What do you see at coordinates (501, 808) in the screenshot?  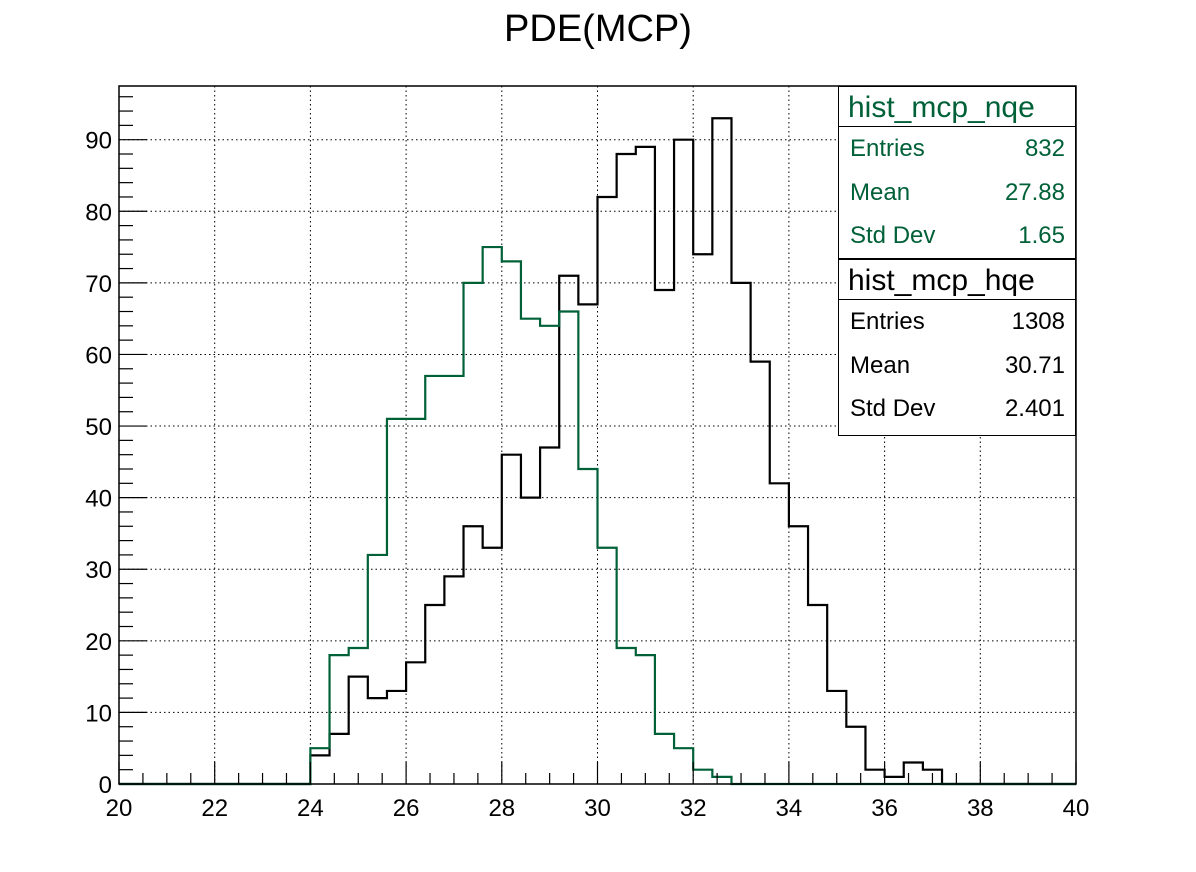 I see `x-tick-label: 28` at bounding box center [501, 808].